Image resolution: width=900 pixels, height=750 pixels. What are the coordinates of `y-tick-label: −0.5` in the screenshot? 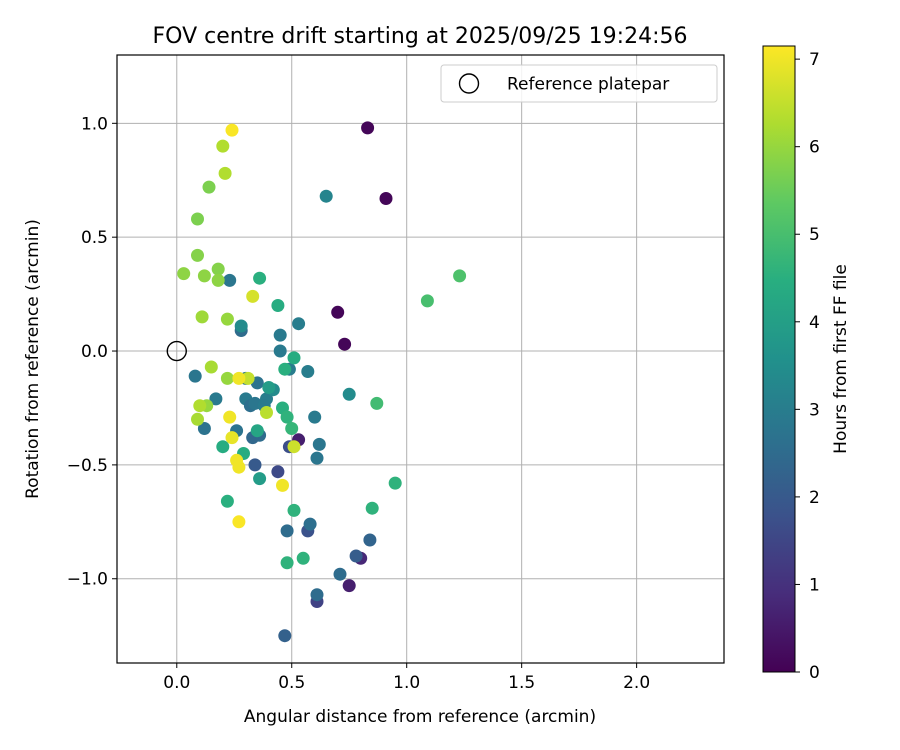 It's located at (87, 466).